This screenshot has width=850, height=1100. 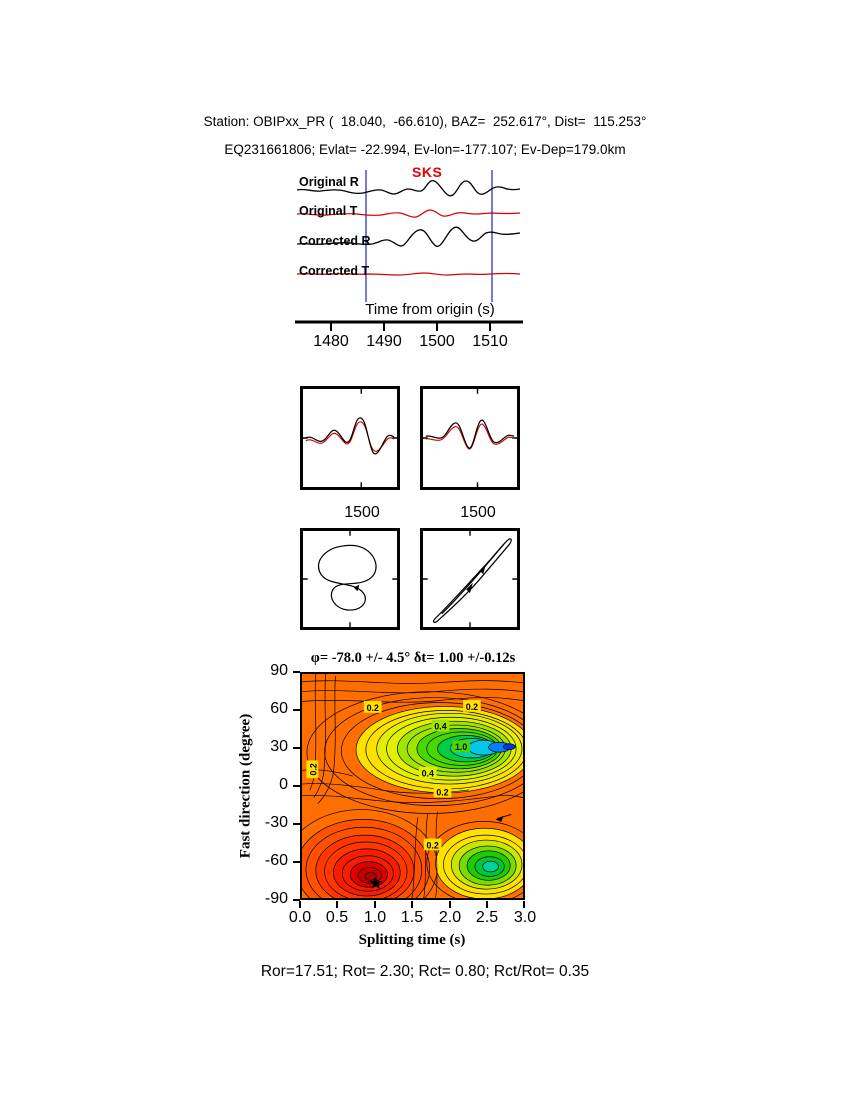 I want to click on waveform-panel-left-plot, so click(x=350, y=438).